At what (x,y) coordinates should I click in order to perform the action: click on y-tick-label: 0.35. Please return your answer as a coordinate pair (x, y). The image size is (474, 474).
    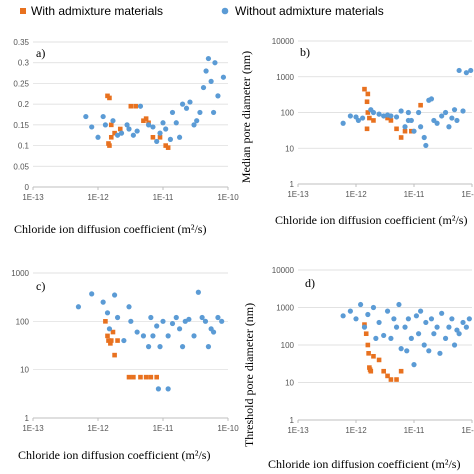
    Looking at the image, I should click on (21, 42).